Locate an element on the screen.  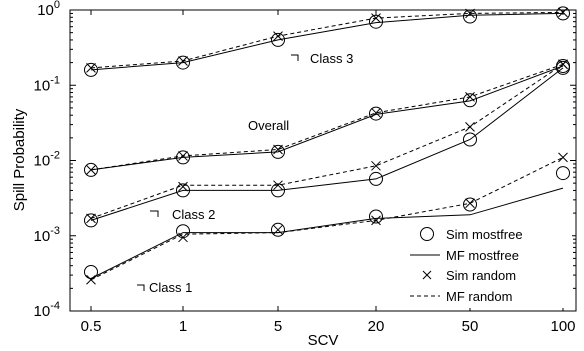
annot-class1-label: Class 1 is located at coordinates (170, 287).